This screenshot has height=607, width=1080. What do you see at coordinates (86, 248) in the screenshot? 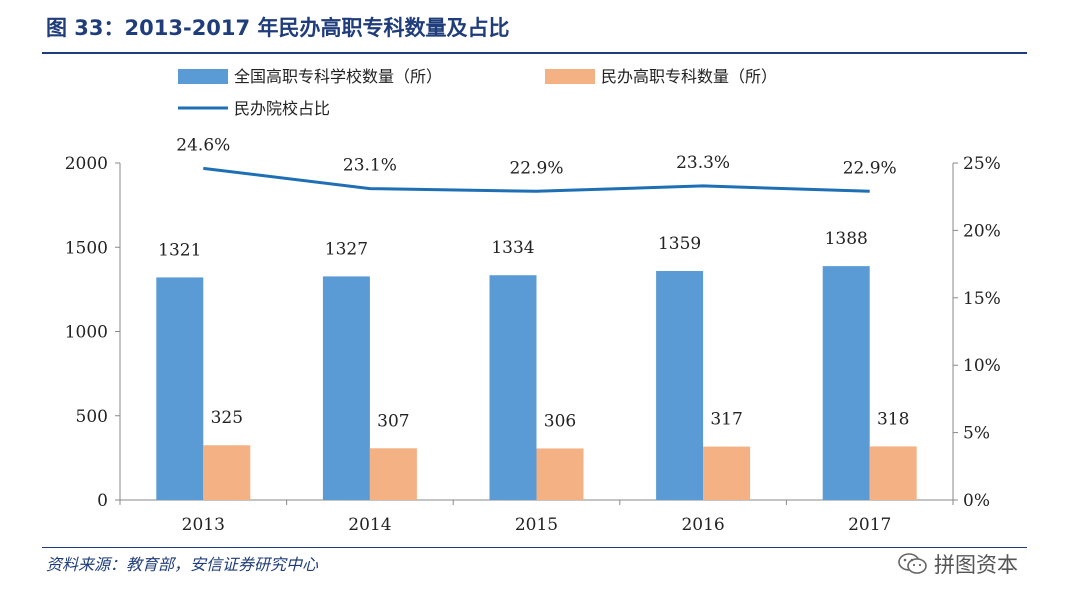
I see `y-left-tick-label: 1500` at bounding box center [86, 248].